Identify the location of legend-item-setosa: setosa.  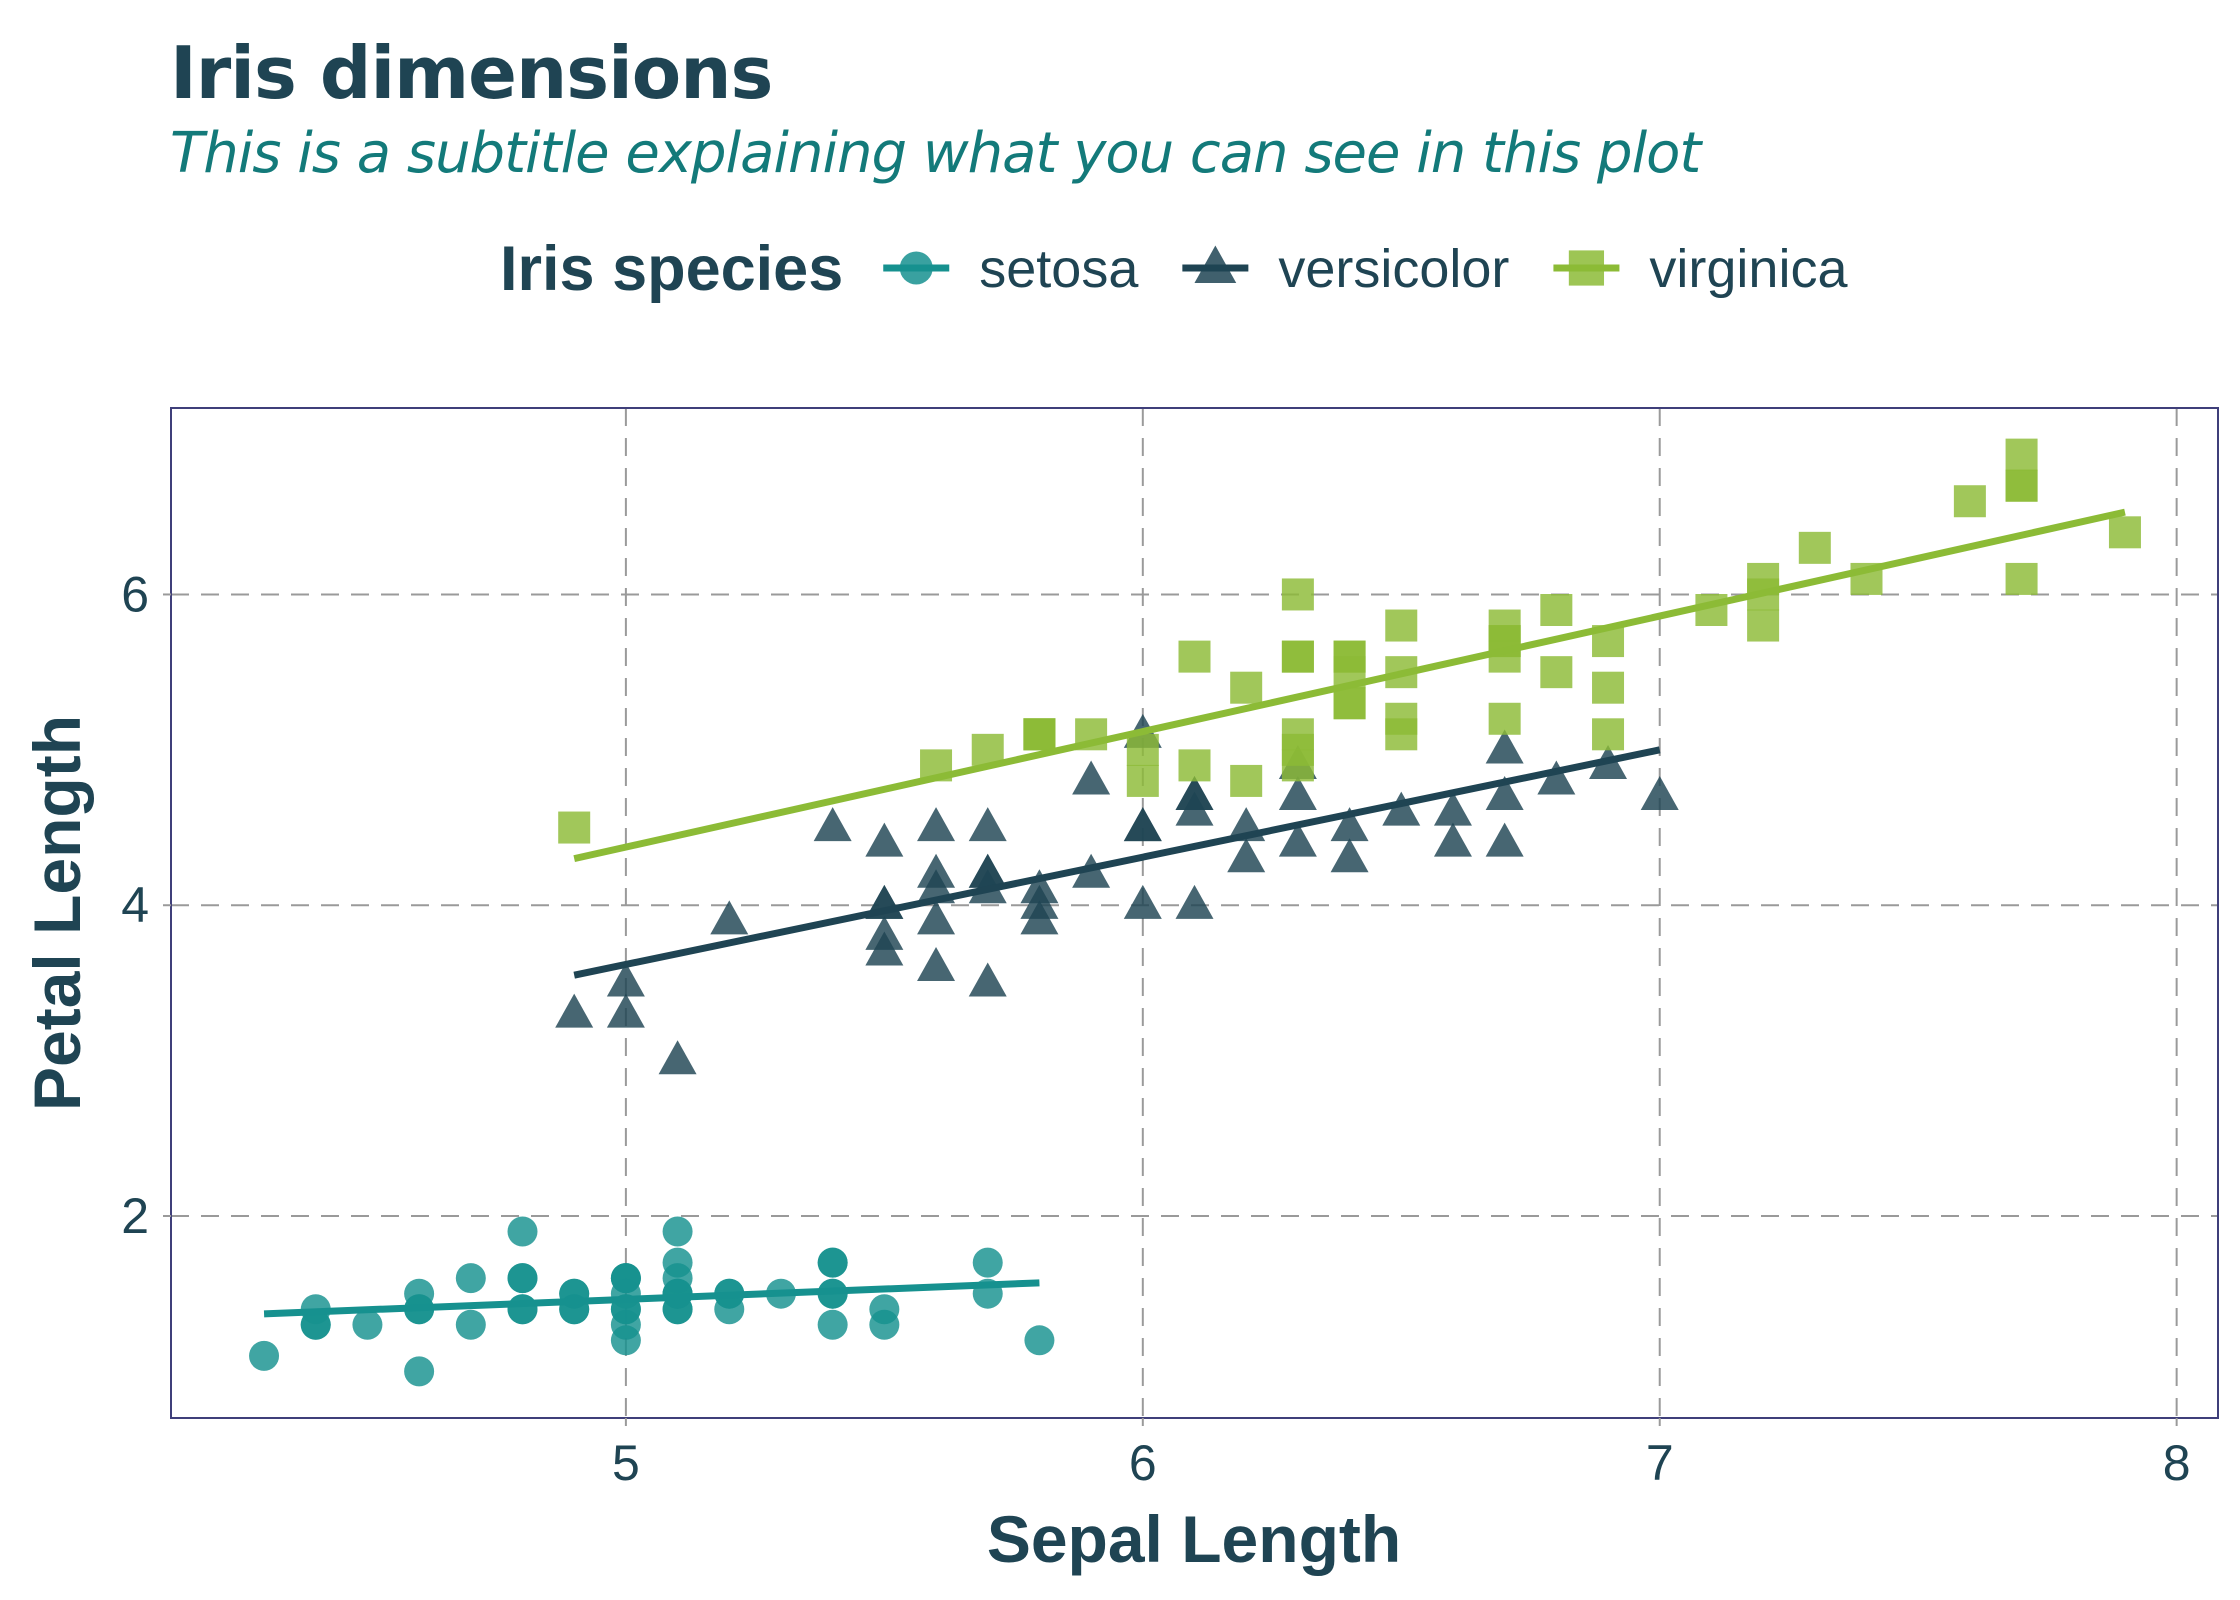
(1011, 269).